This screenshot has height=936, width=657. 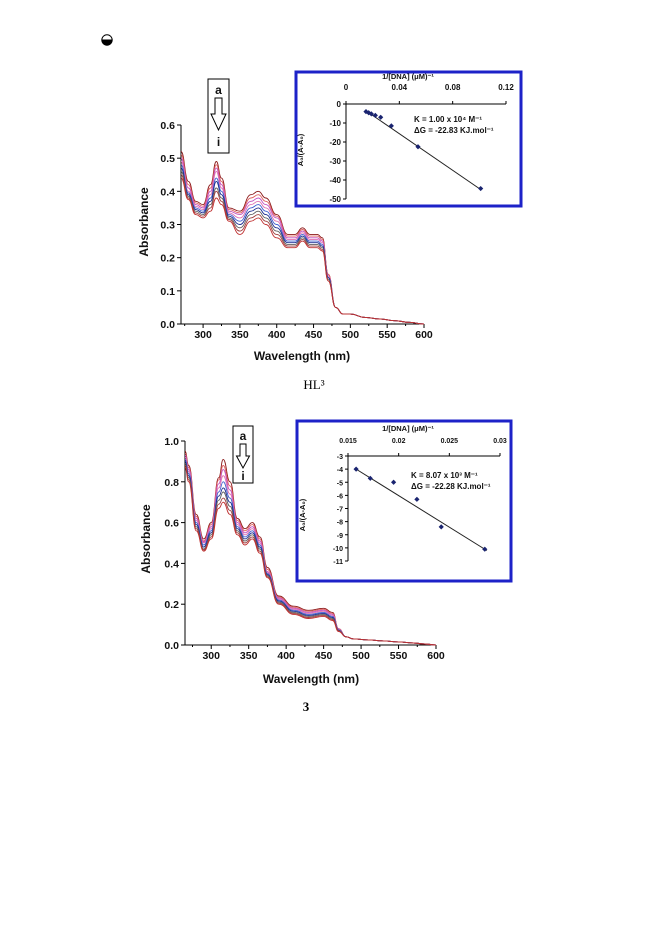 I want to click on inset-y-tick-label: -9, so click(x=340, y=536).